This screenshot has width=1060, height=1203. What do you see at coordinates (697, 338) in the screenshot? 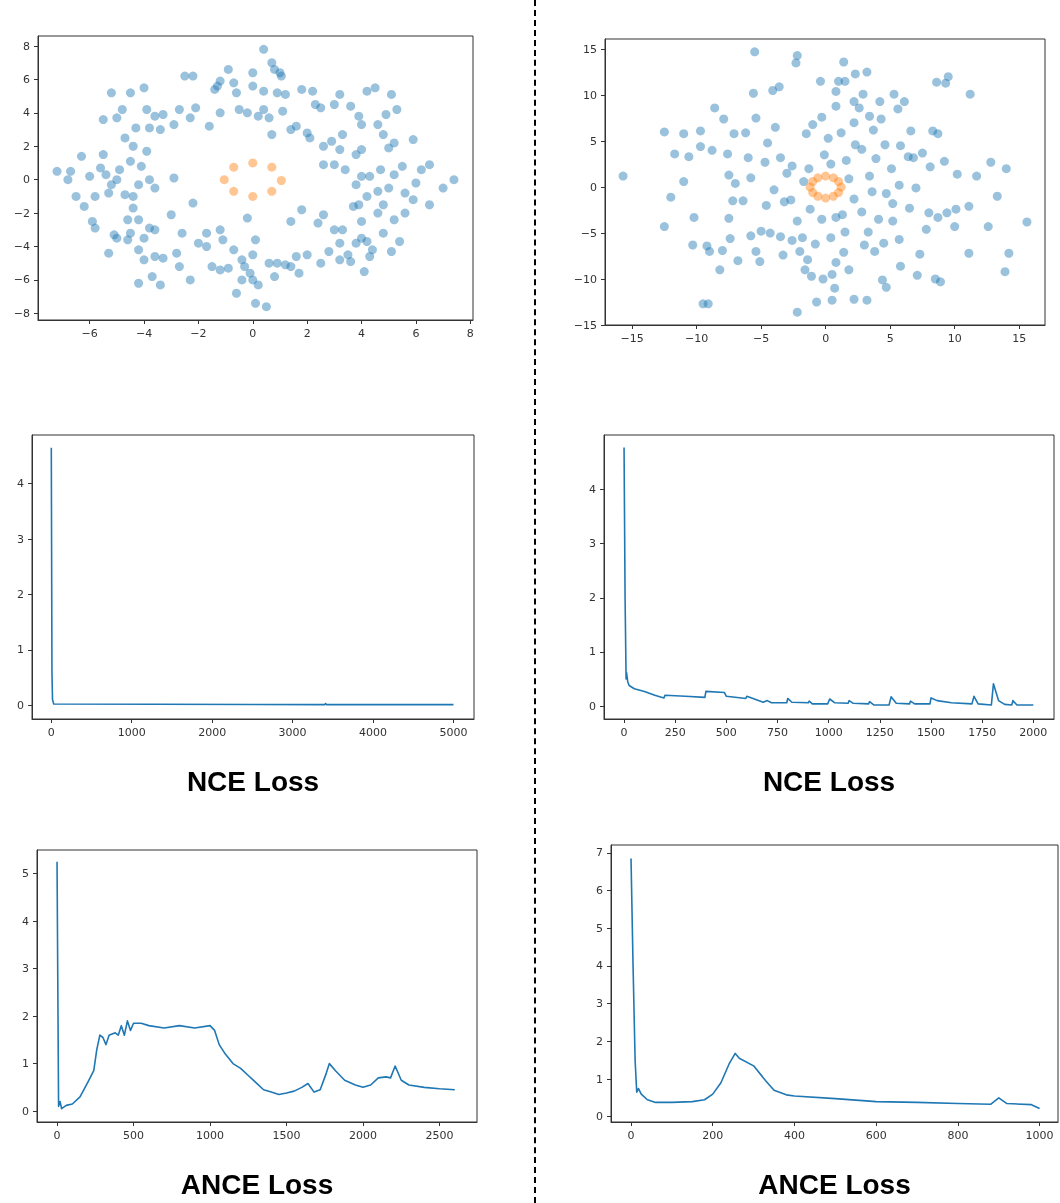
I see `x-tick-label: −10` at bounding box center [697, 338].